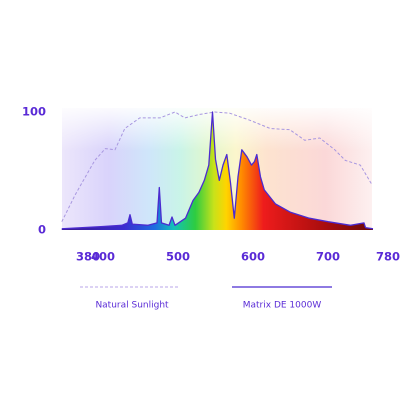 This screenshot has width=416, height=416. Describe the element at coordinates (328, 257) in the screenshot. I see `x-tick-label: 700` at that location.